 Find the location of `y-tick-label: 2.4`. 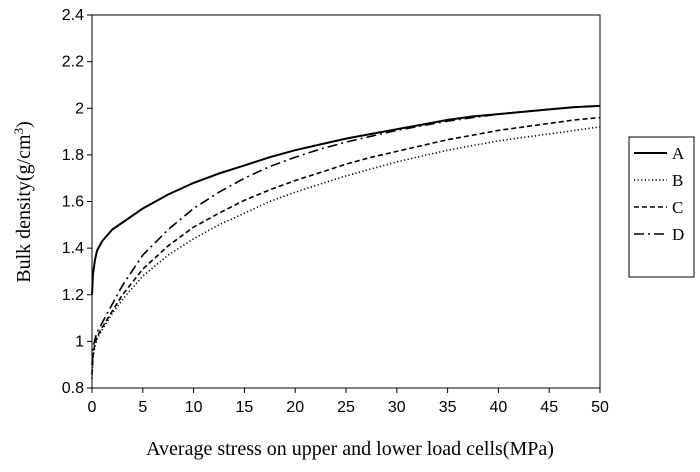

y-tick-label: 2.4 is located at coordinates (73, 15).